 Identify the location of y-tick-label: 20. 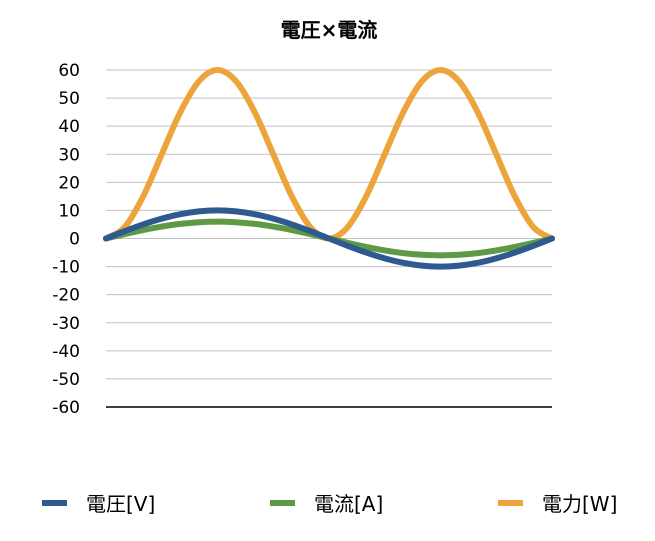
(69, 183).